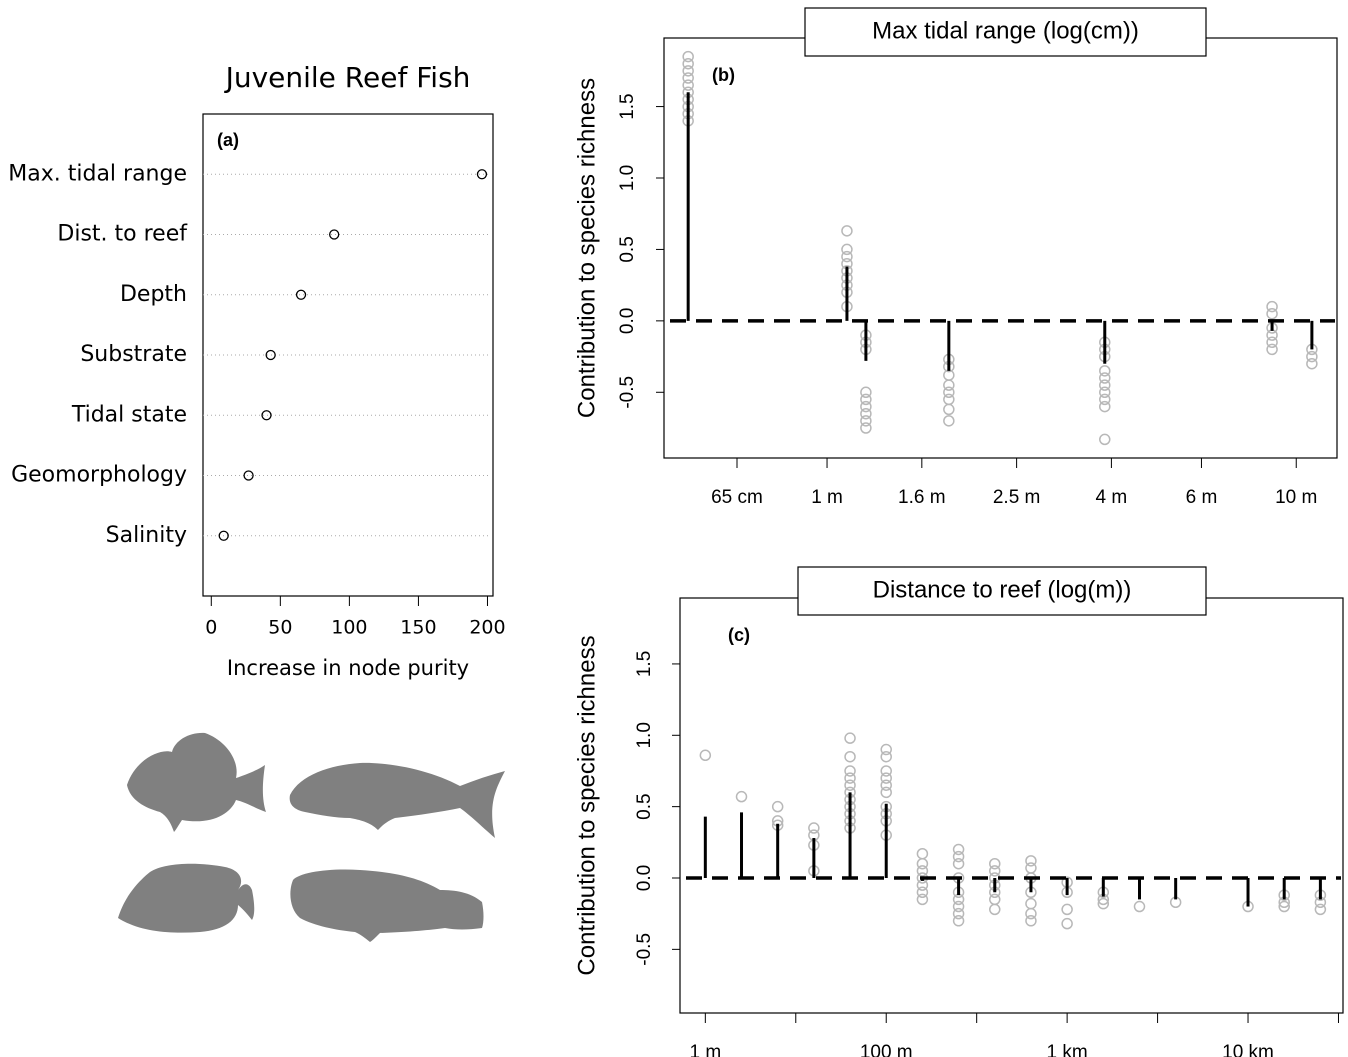 Image resolution: width=1348 pixels, height=1057 pixels. I want to click on panel-label: (b), so click(723, 75).